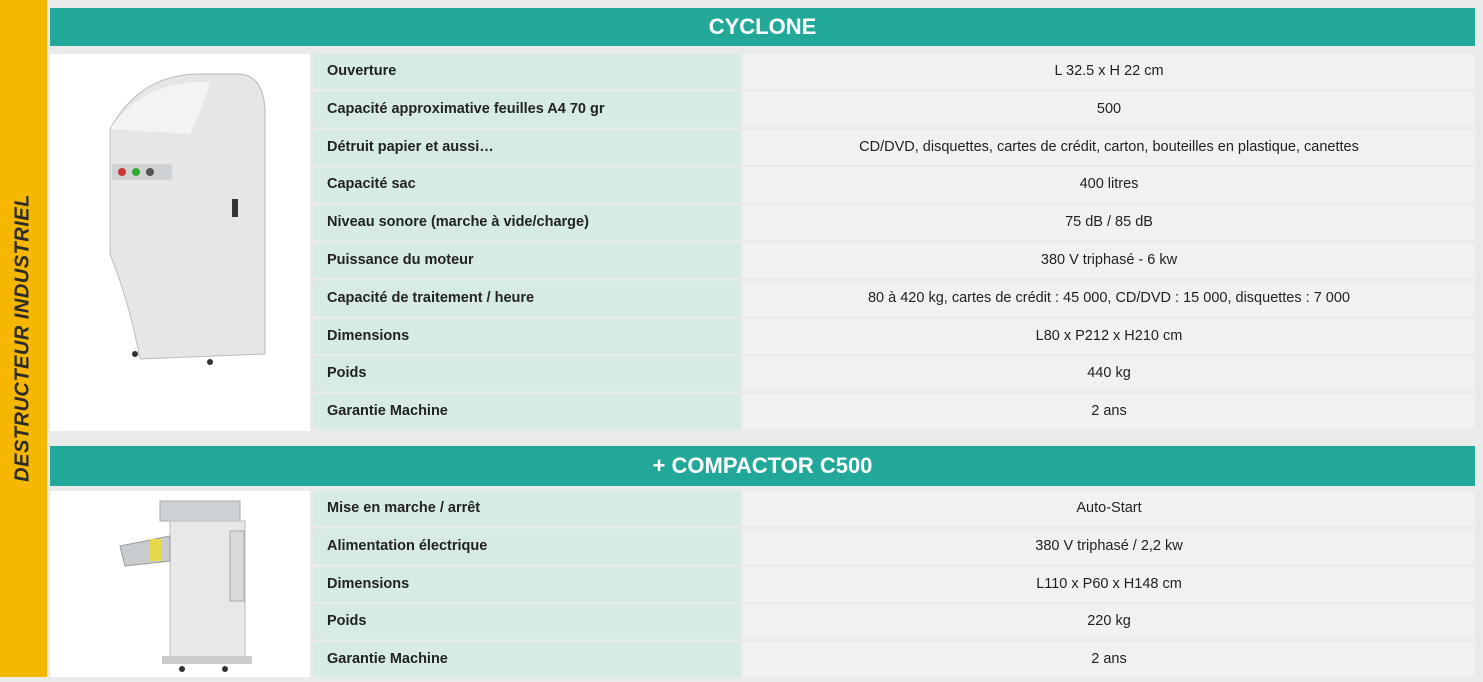 This screenshot has height=682, width=1483. I want to click on row-label: Capacité de traitement / heure, so click(527, 298).